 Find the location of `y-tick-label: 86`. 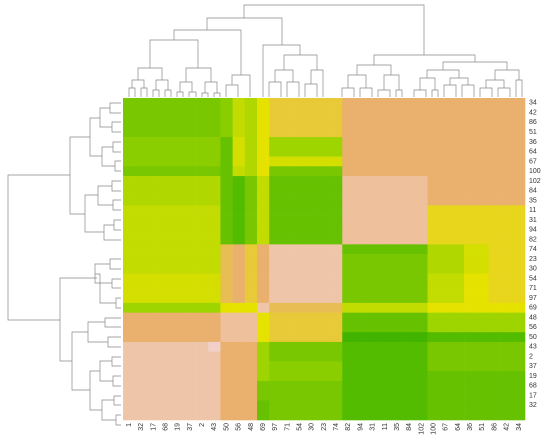

y-tick-label: 86 is located at coordinates (533, 122).